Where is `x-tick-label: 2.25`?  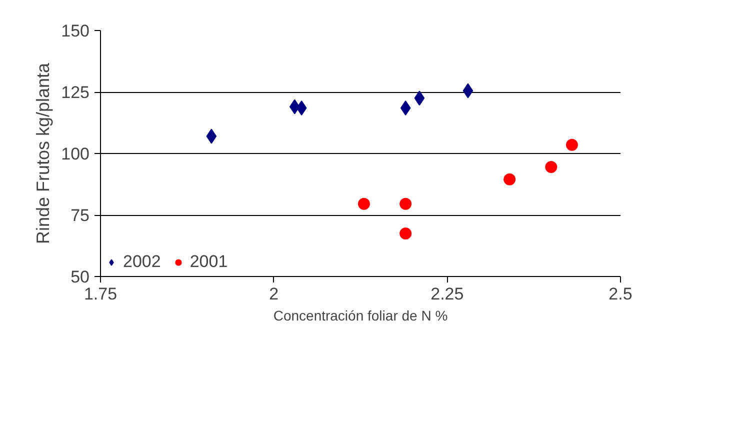 x-tick-label: 2.25 is located at coordinates (447, 294).